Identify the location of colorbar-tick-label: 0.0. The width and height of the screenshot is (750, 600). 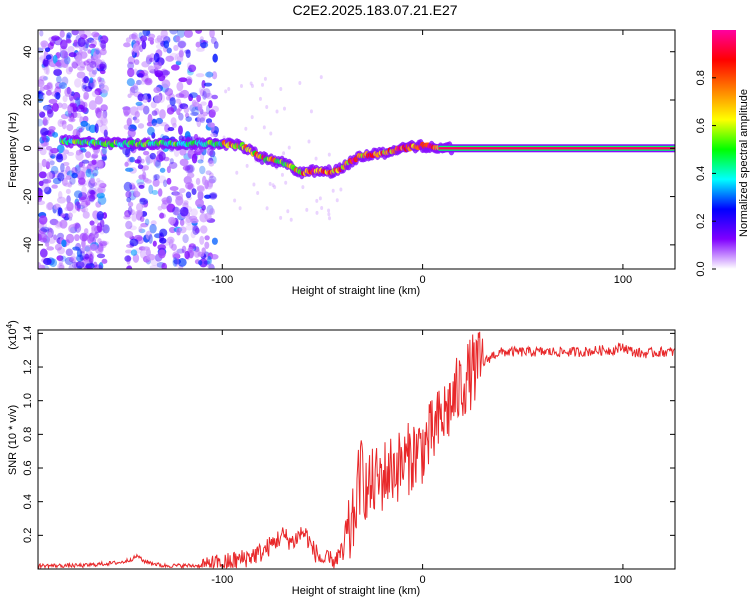
(701, 268).